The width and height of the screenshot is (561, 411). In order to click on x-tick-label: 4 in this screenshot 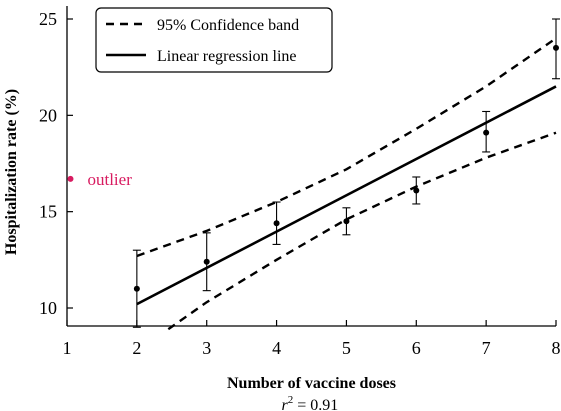, I will do `click(276, 348)`.